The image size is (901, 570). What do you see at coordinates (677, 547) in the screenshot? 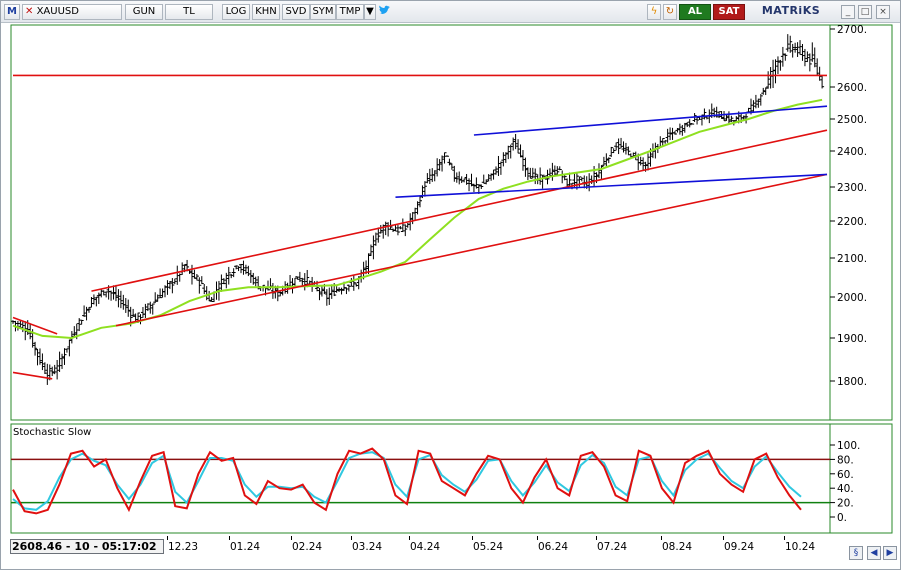
I see `time-axis-label: 08.24` at bounding box center [677, 547].